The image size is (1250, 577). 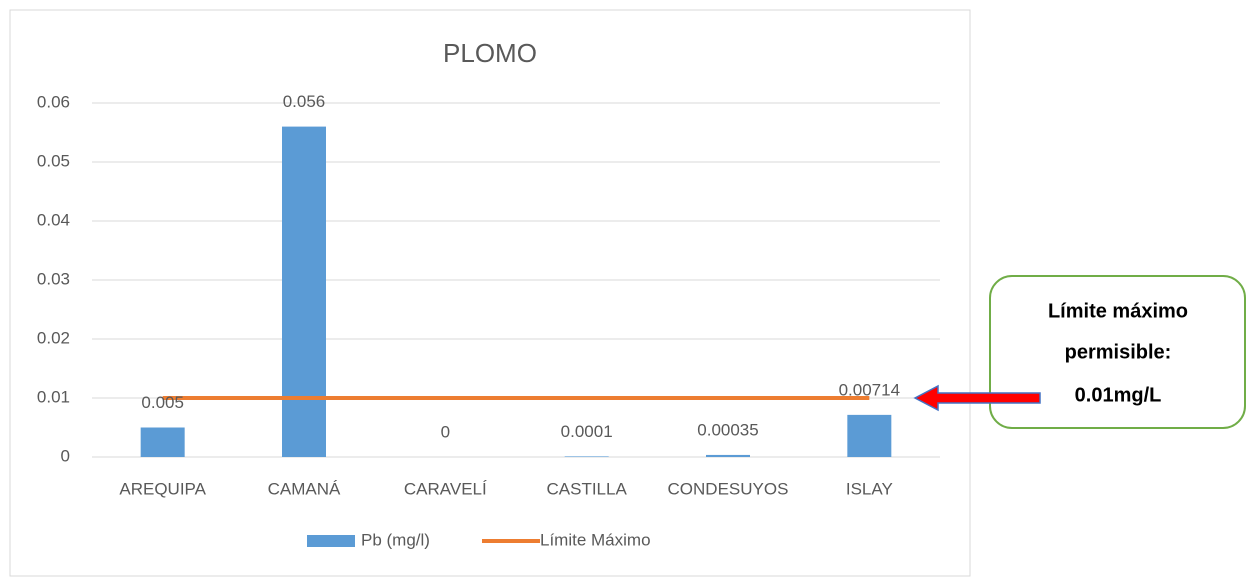 What do you see at coordinates (595, 539) in the screenshot?
I see `legend-label: Límite Máximo` at bounding box center [595, 539].